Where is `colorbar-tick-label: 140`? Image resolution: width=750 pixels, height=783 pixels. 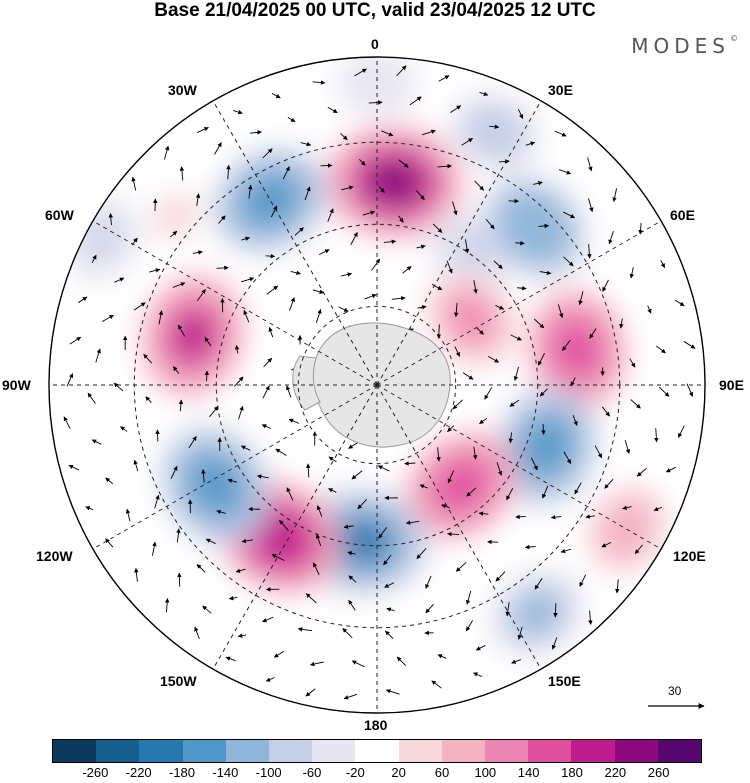 colorbar-tick-label: 140 is located at coordinates (528, 772).